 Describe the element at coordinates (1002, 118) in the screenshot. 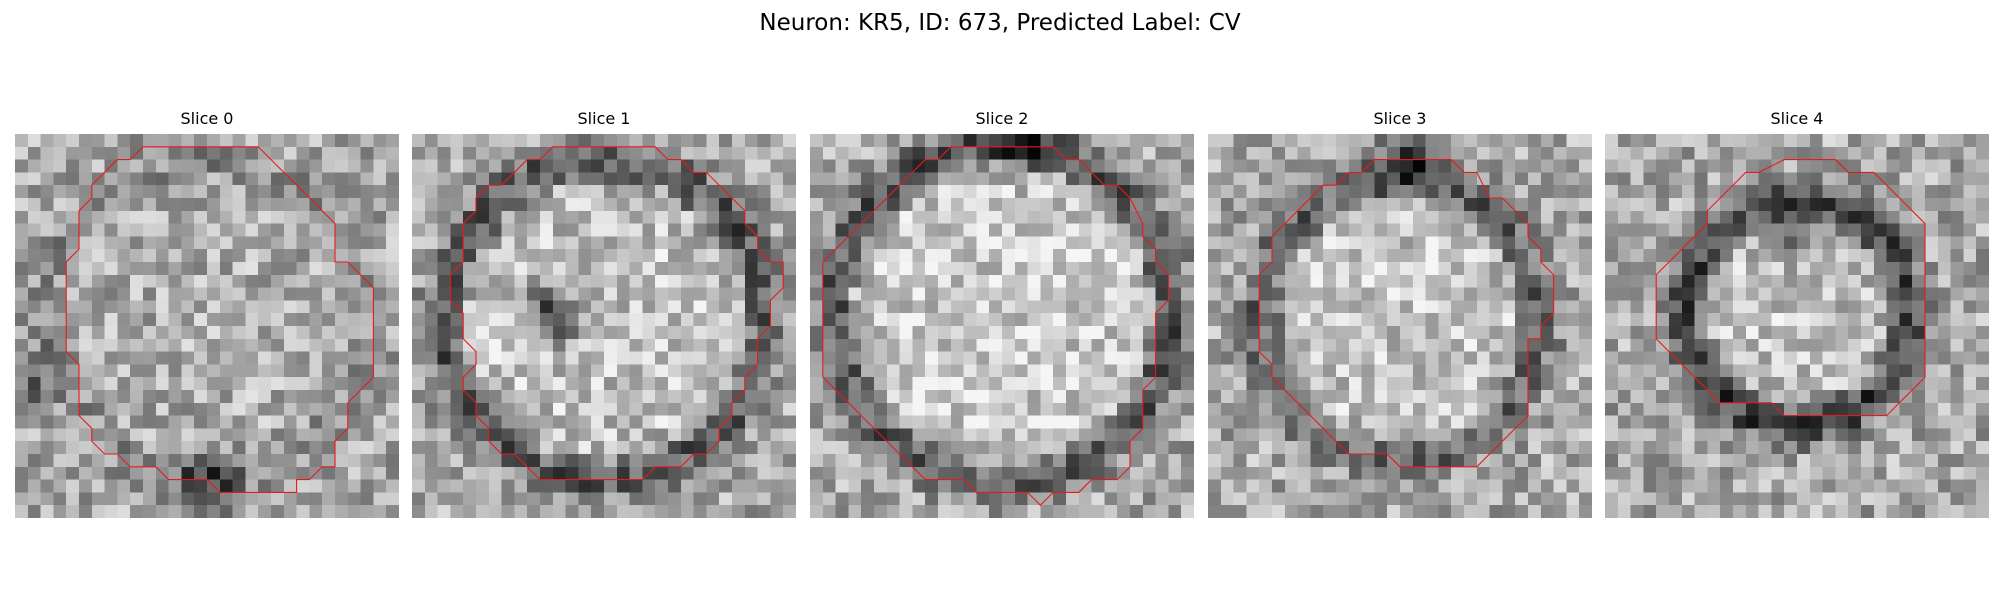

I see `slice-title-2: Slice 2` at that location.